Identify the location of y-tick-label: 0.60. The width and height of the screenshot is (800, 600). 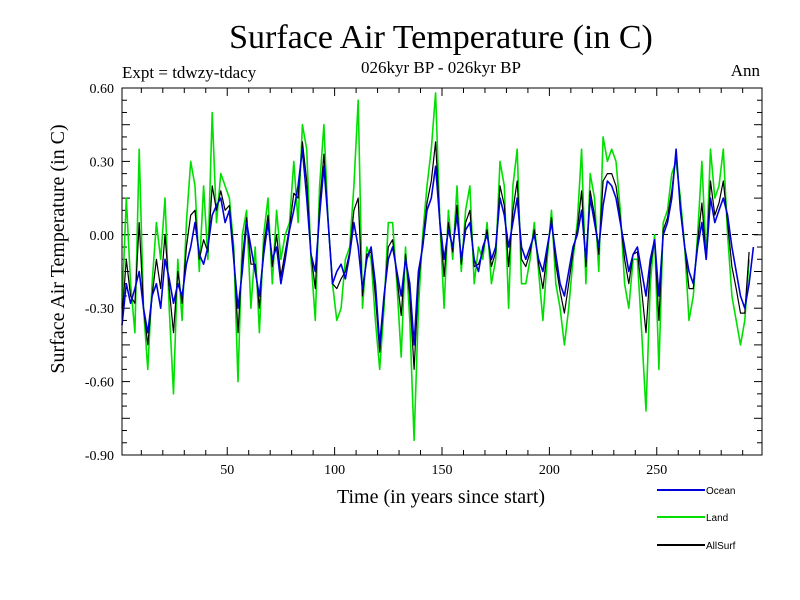
(102, 89).